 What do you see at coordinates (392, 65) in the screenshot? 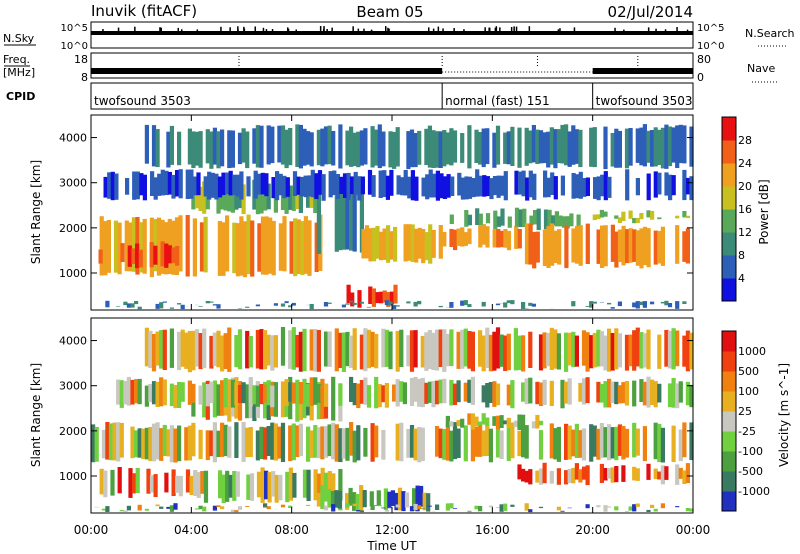
I see `freq-panel` at bounding box center [392, 65].